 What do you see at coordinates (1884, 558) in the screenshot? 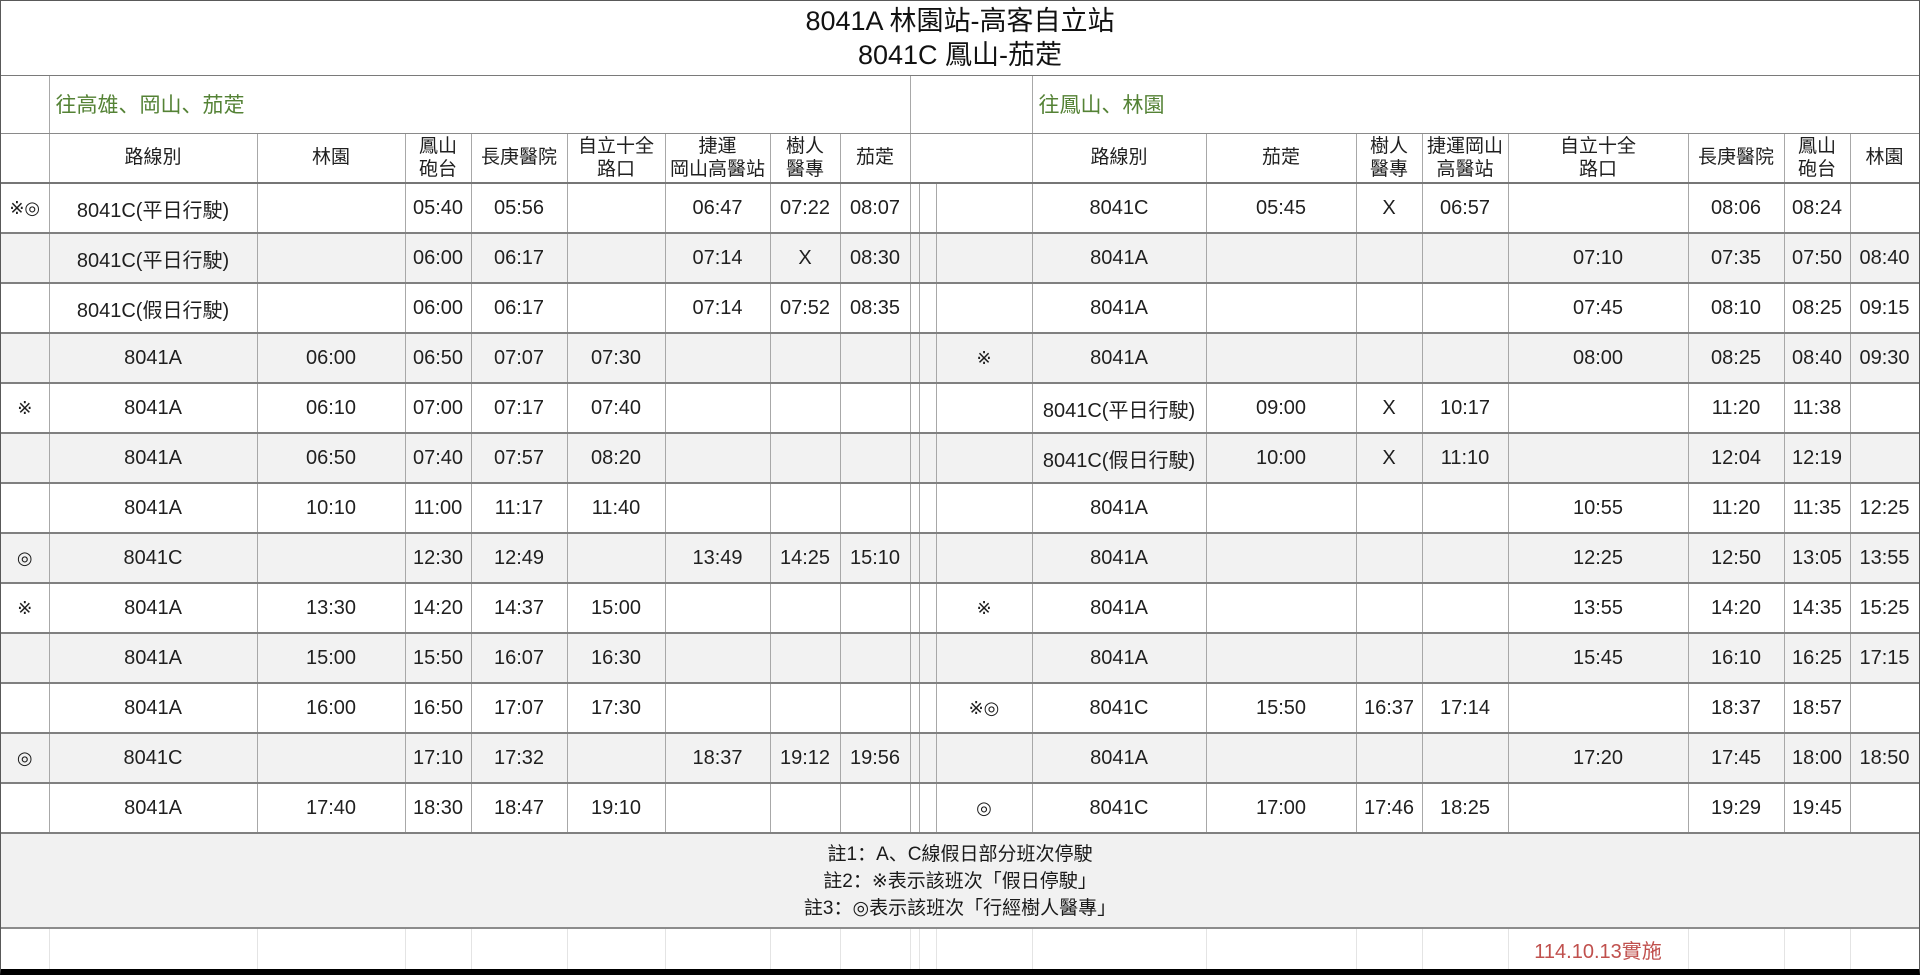
I see `right-time-cell: 13:55` at bounding box center [1884, 558].